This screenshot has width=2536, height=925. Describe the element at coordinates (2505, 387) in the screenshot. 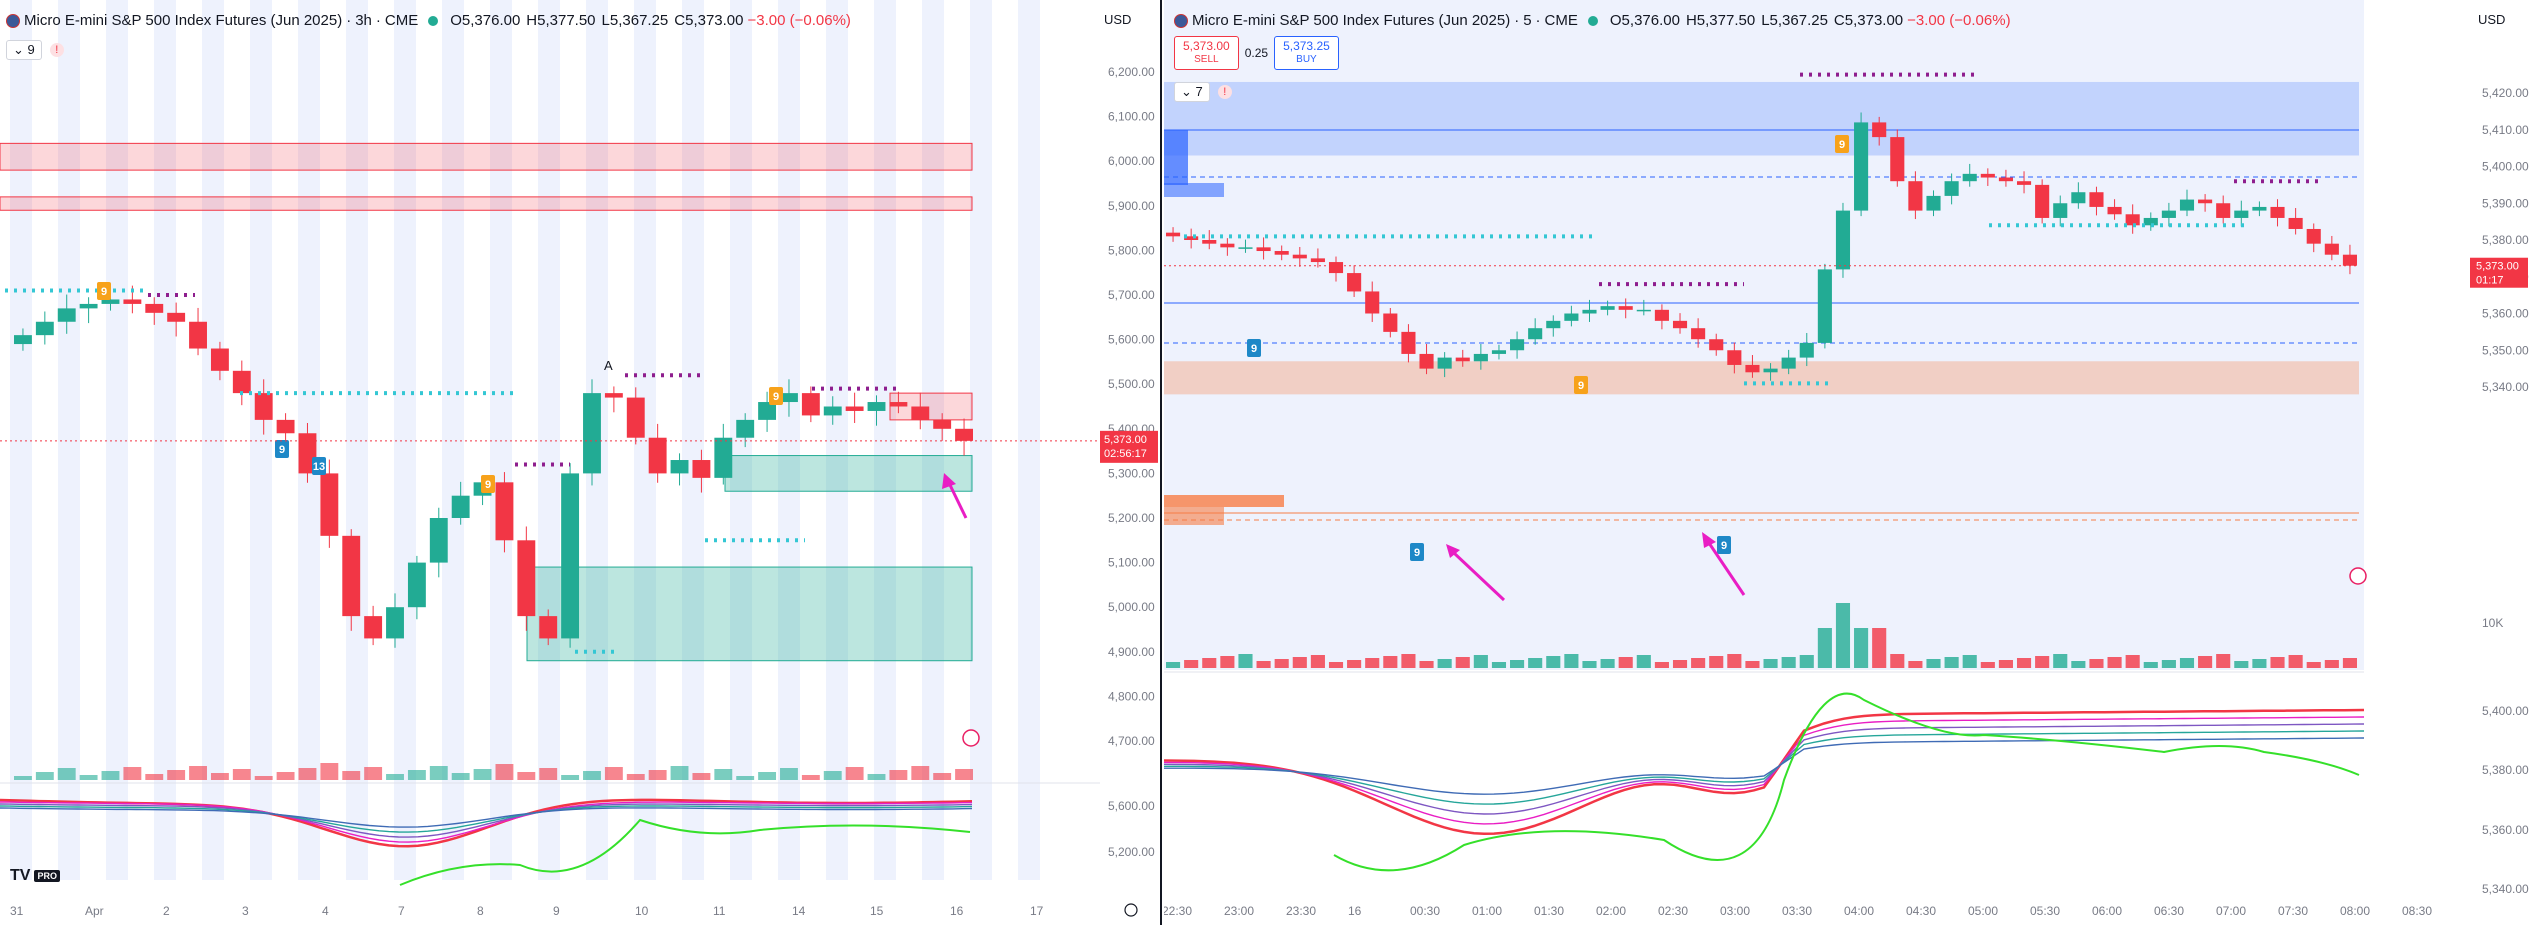

I see `price-axis-label: 5,340.00` at that location.